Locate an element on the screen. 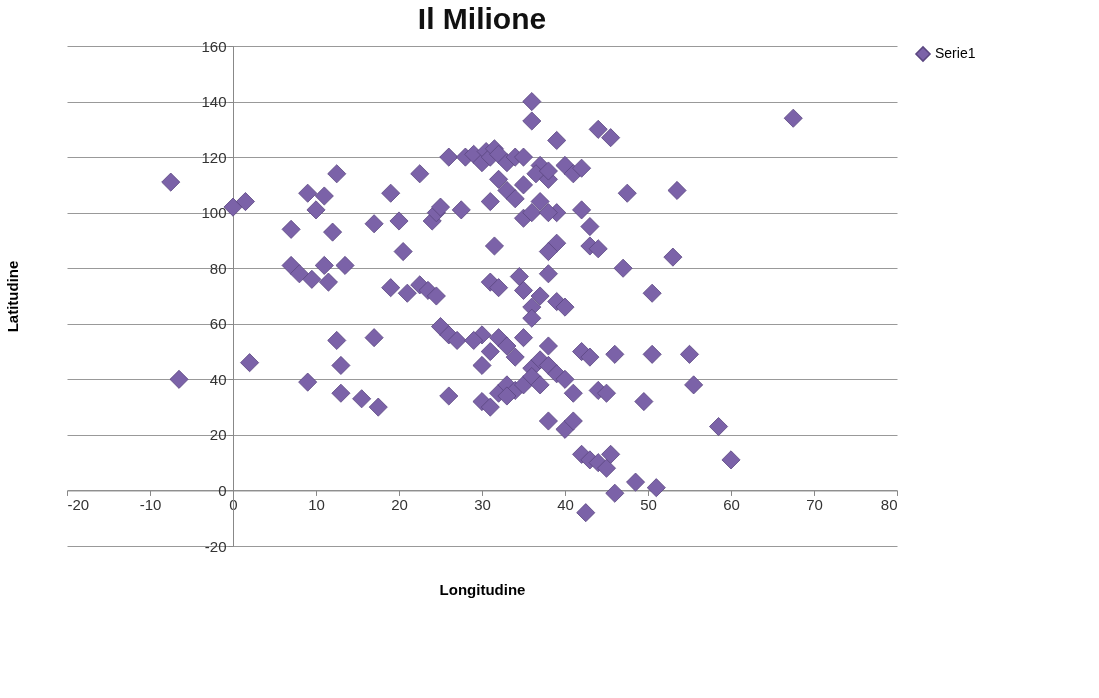 The image size is (1099, 698). x-tick-label: -20 is located at coordinates (78, 504).